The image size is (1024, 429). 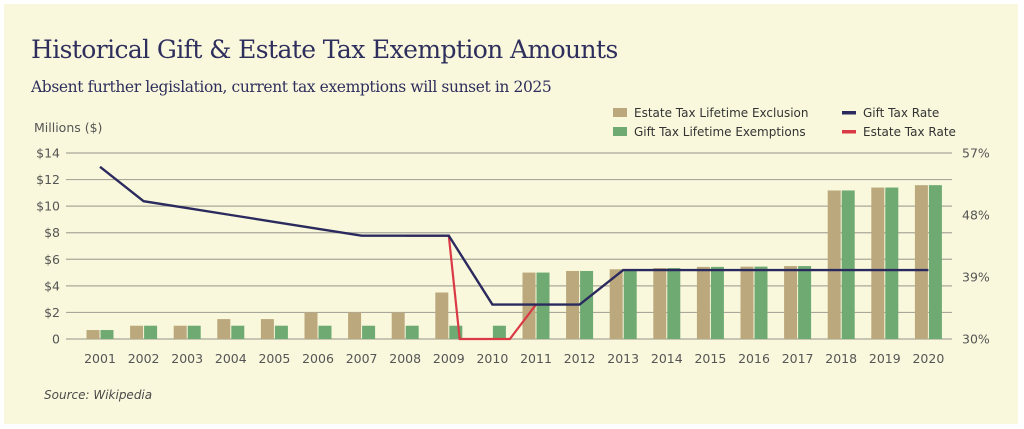 What do you see at coordinates (623, 358) in the screenshot?
I see `x-tick-label: 2013` at bounding box center [623, 358].